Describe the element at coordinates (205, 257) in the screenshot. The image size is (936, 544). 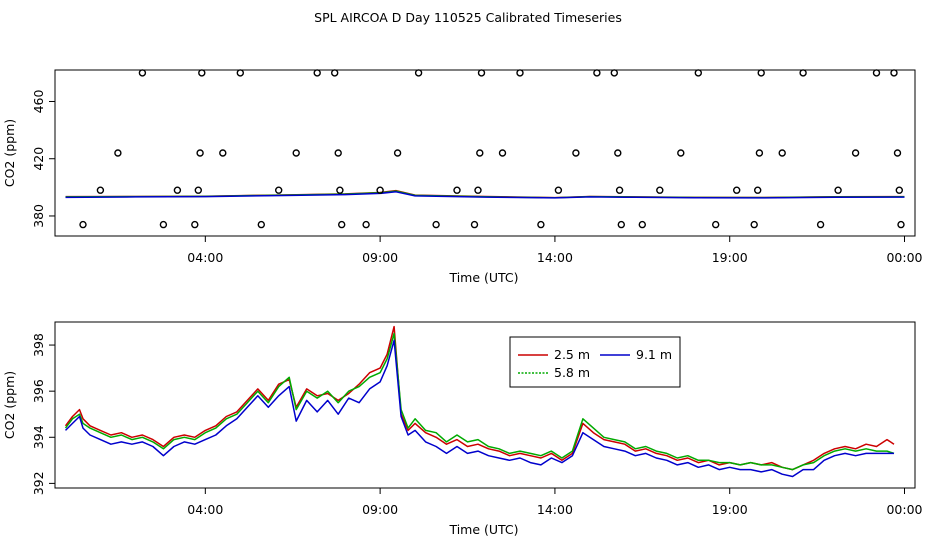
I see `x-tick-label-top: 04:00` at that location.